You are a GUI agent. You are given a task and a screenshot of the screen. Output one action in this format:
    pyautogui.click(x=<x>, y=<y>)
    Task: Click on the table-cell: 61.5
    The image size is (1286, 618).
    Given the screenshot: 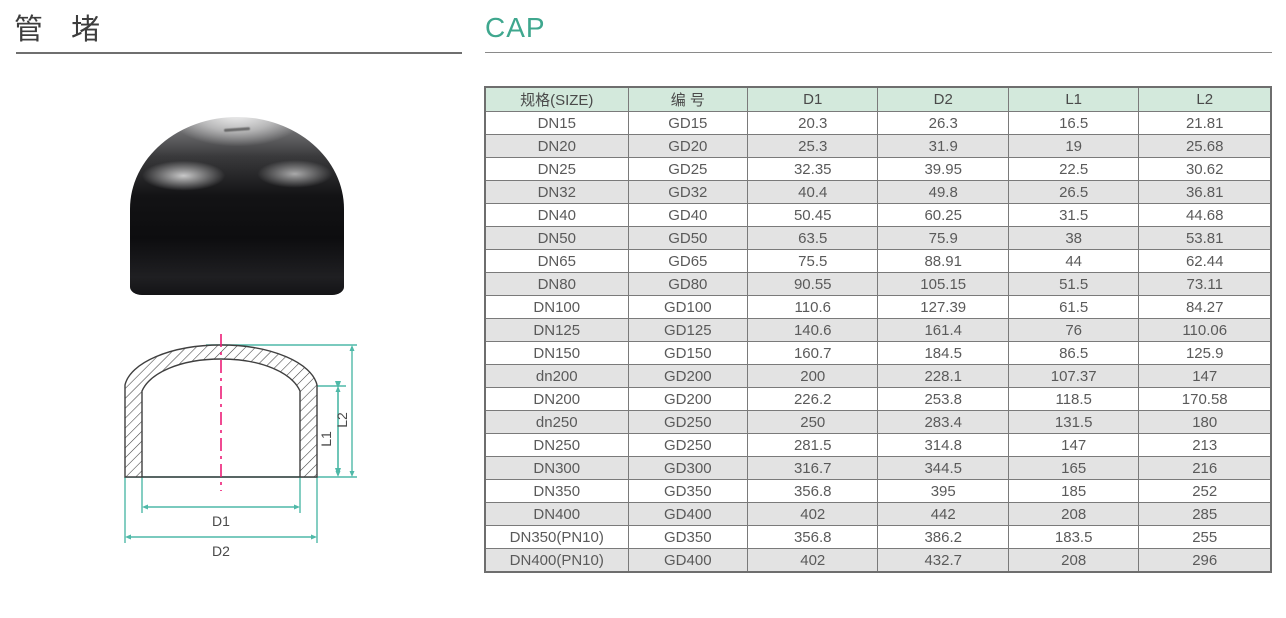 What is the action you would take?
    pyautogui.click(x=1073, y=307)
    